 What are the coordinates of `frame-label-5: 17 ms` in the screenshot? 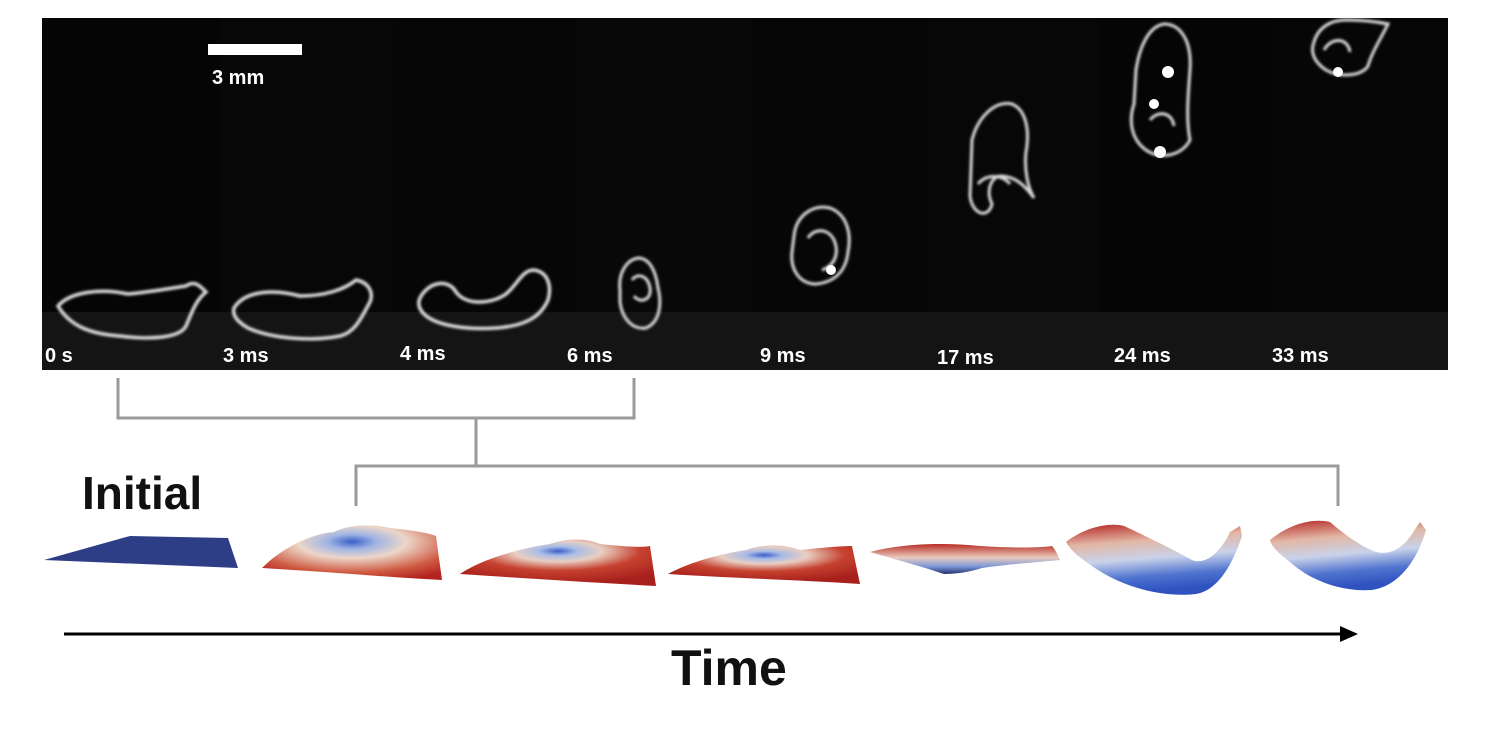 It's located at (965, 358).